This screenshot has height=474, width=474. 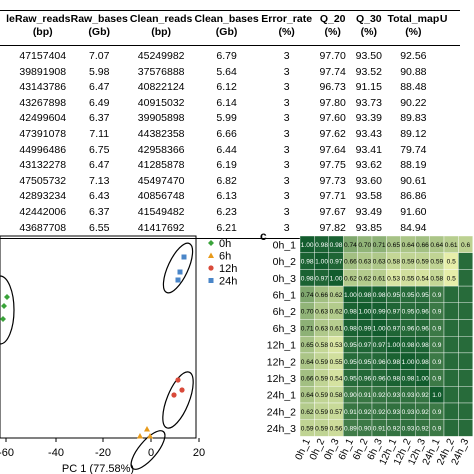 I want to click on row-label: 12h_2, so click(x=281, y=362).